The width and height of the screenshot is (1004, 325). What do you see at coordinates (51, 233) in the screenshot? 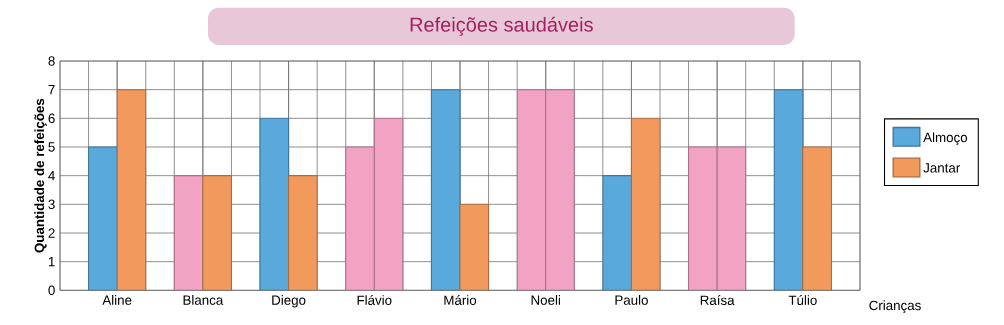
I see `y-tick-label: 2` at bounding box center [51, 233].